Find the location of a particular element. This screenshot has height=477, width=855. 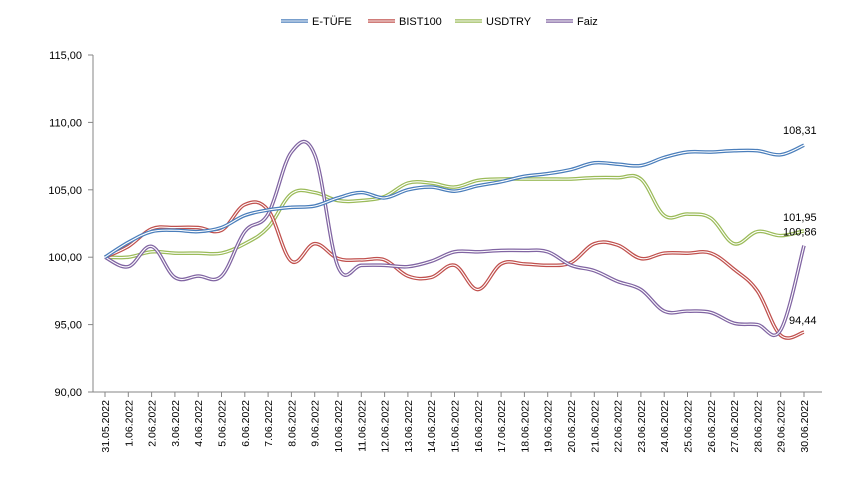

x-tick-label: 3.06.2022 is located at coordinates (176, 423).